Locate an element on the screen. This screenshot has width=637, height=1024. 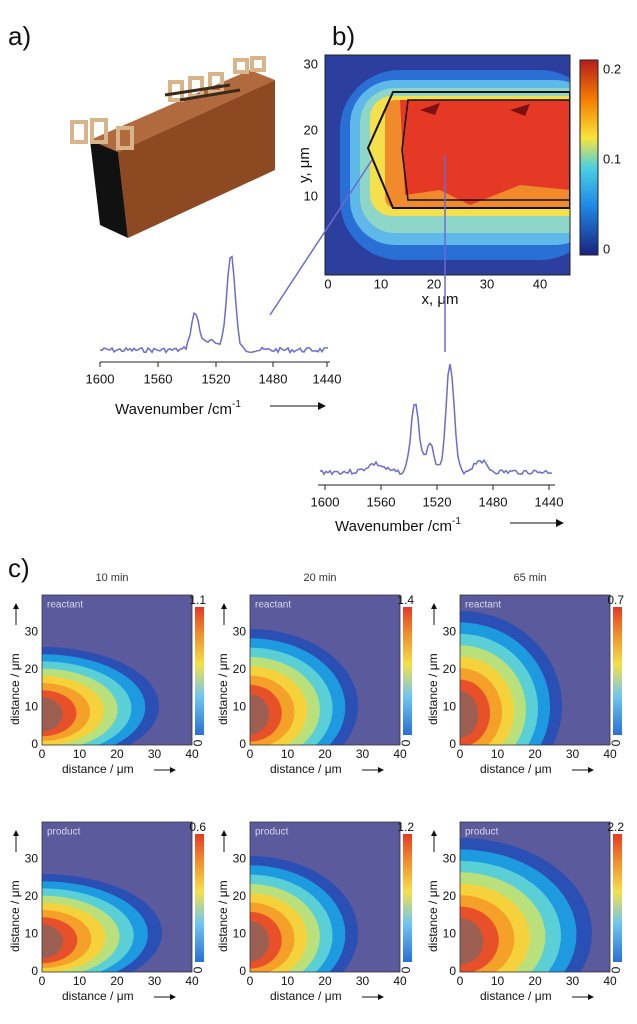
colorbar-label: 0 is located at coordinates (606, 248).